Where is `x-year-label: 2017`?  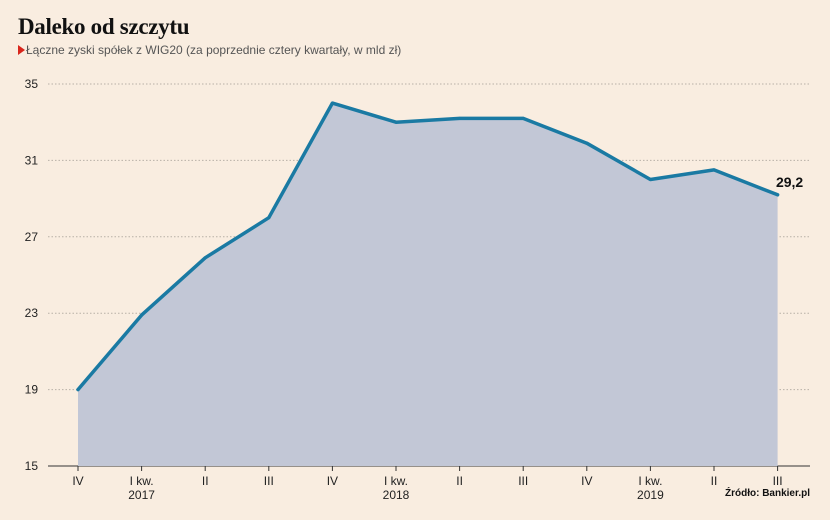 x-year-label: 2017 is located at coordinates (141, 495).